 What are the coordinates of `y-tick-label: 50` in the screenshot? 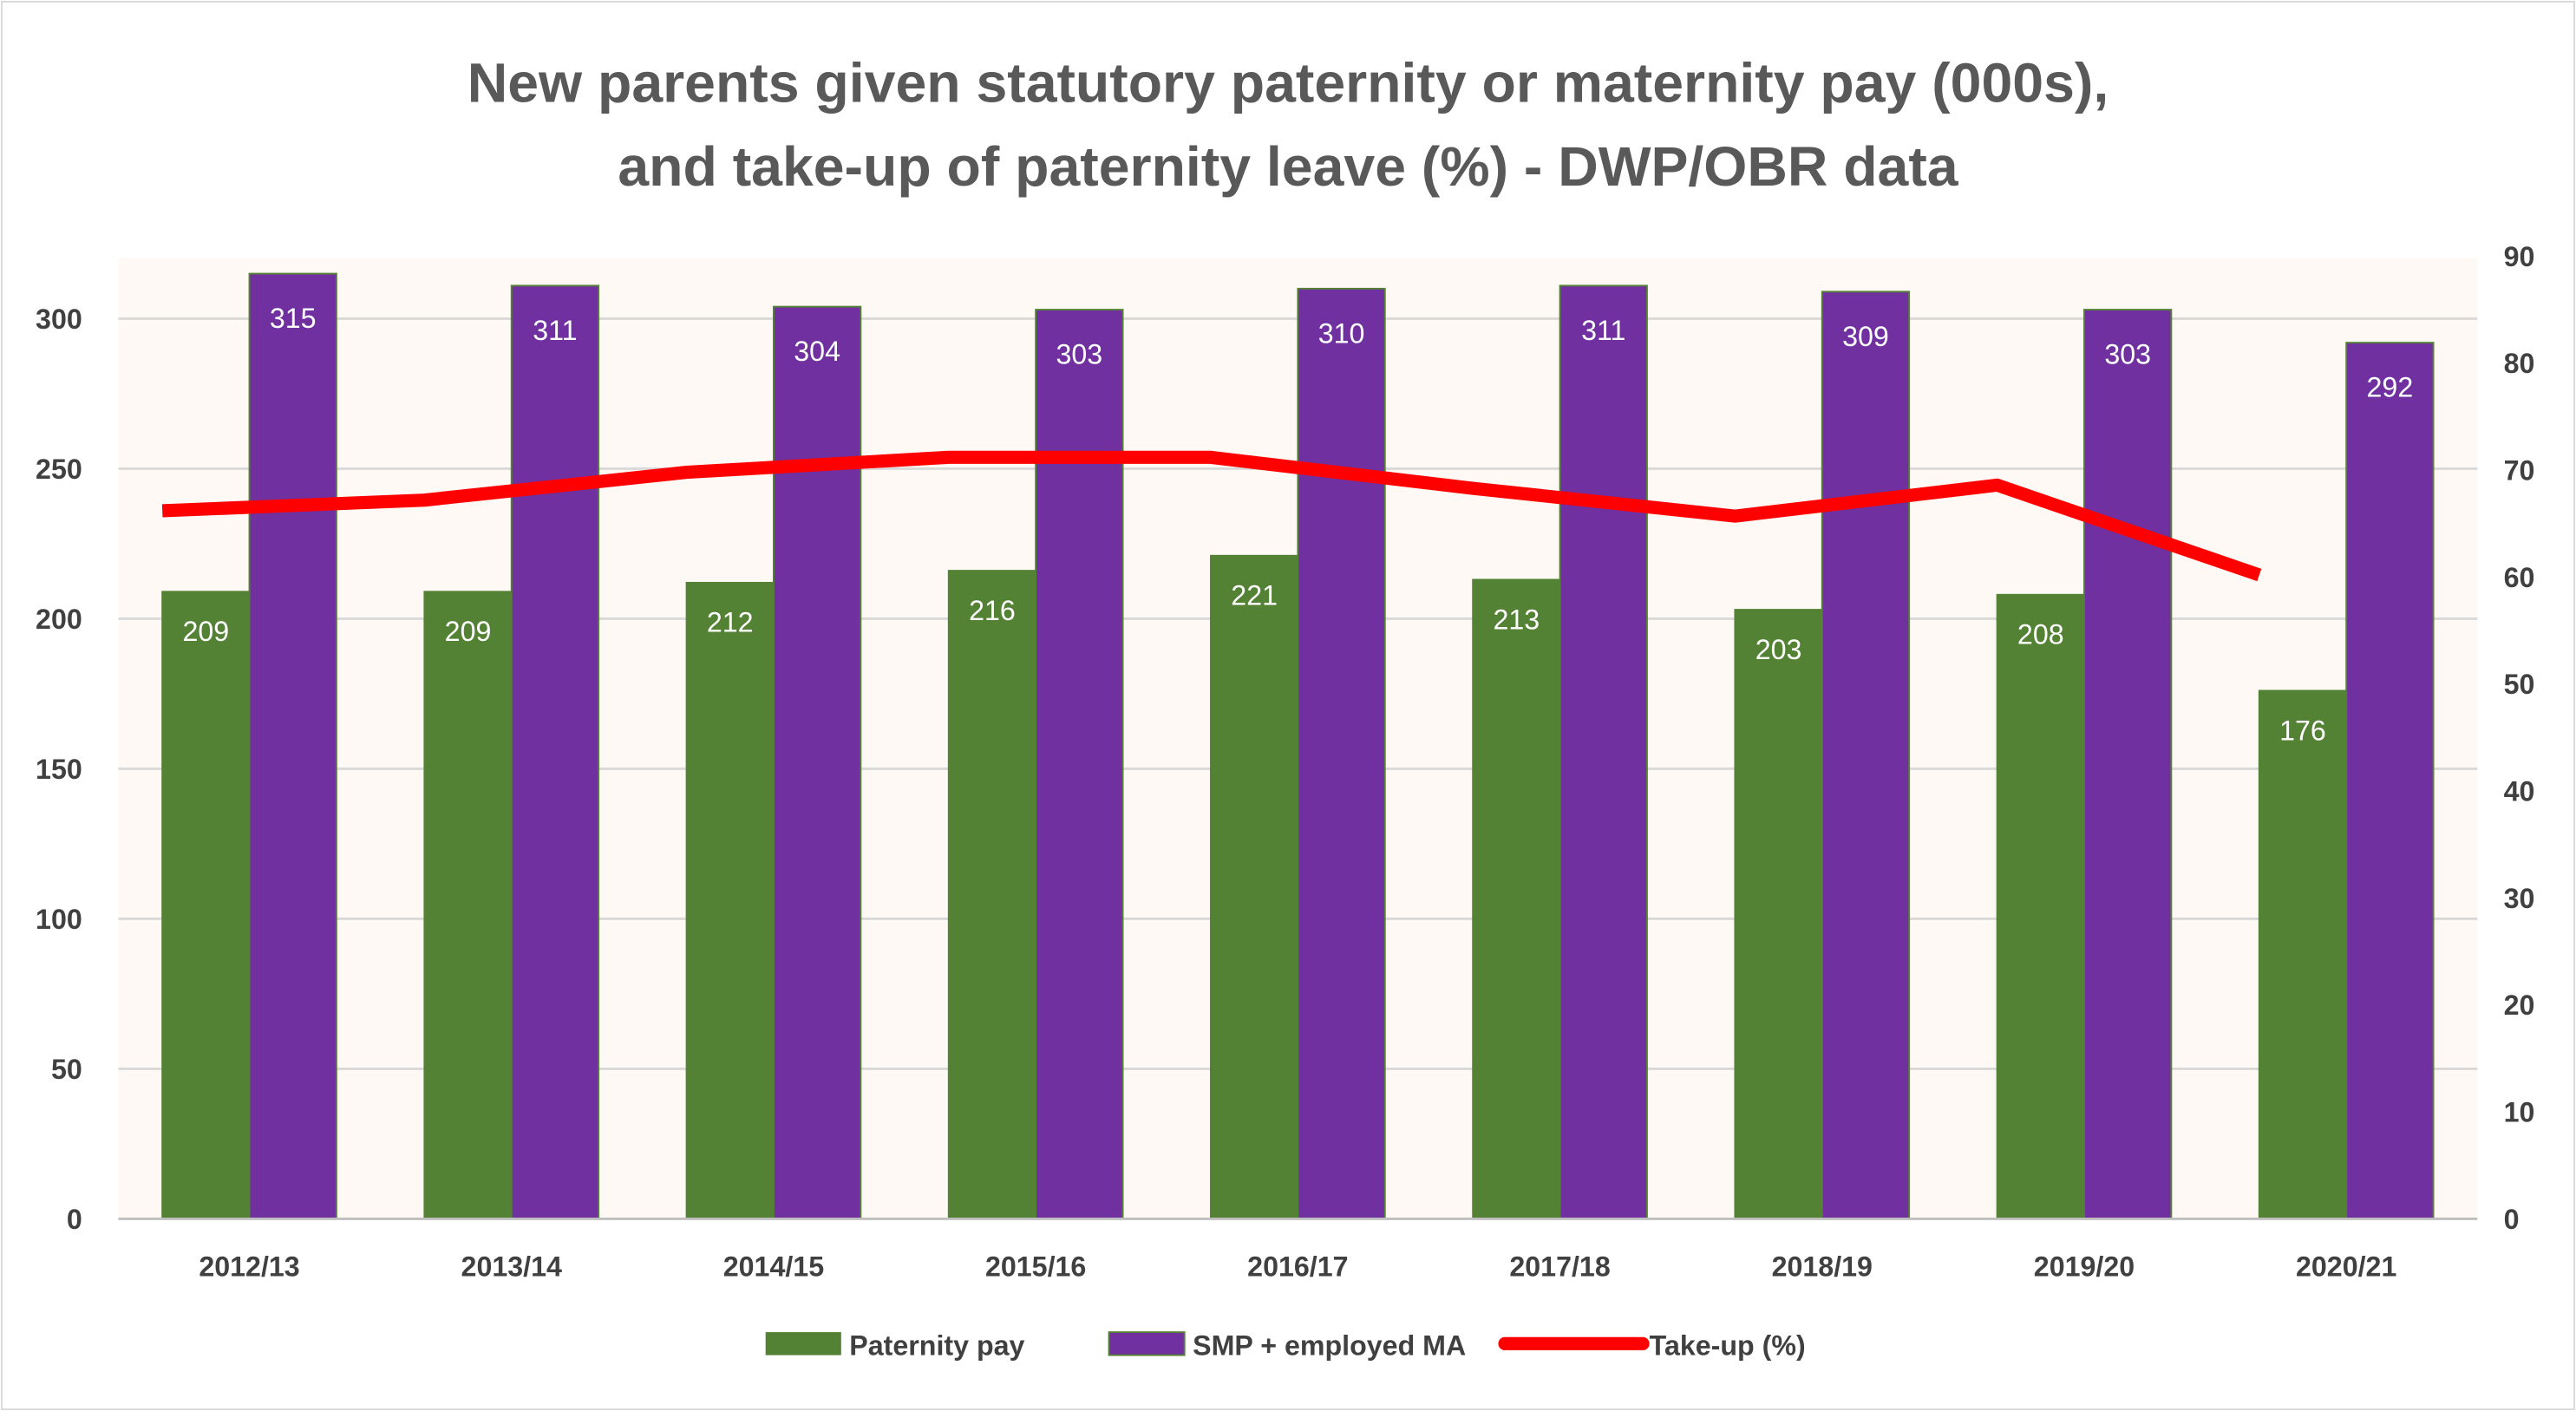 It's located at (66, 1069).